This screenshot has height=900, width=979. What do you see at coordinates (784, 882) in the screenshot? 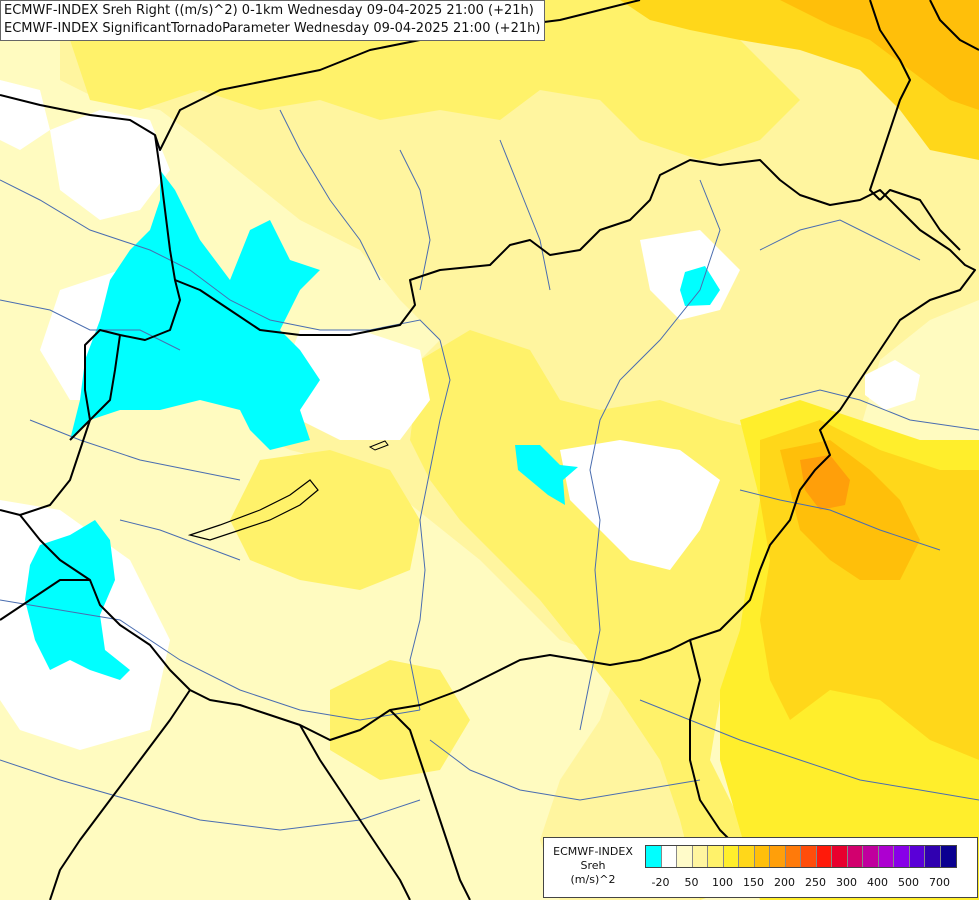
I see `legend-tick-label: 200` at bounding box center [784, 882].